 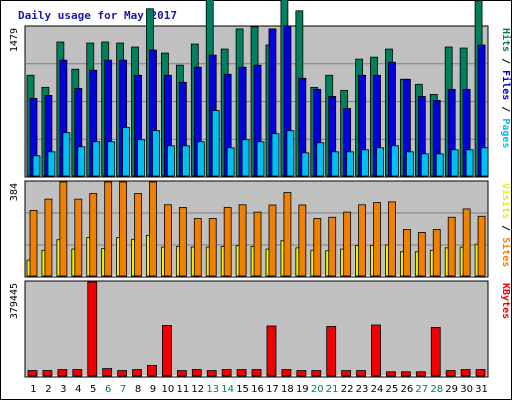 What do you see at coordinates (33, 389) in the screenshot?
I see `x-tick-label: 1` at bounding box center [33, 389].